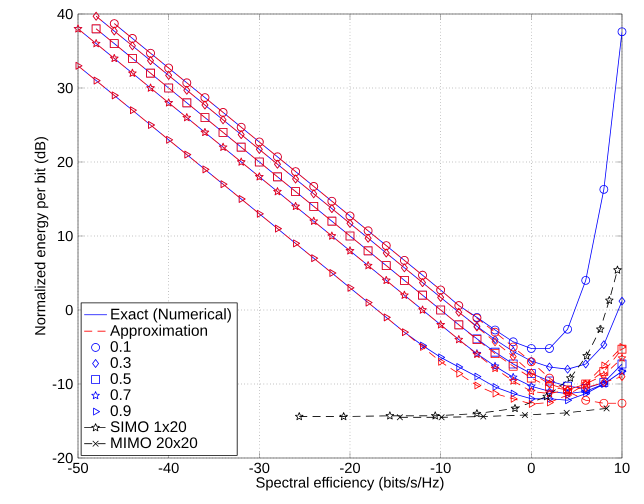 This screenshot has width=644, height=504. What do you see at coordinates (65, 236) in the screenshot?
I see `y-tick-label: 10` at bounding box center [65, 236].